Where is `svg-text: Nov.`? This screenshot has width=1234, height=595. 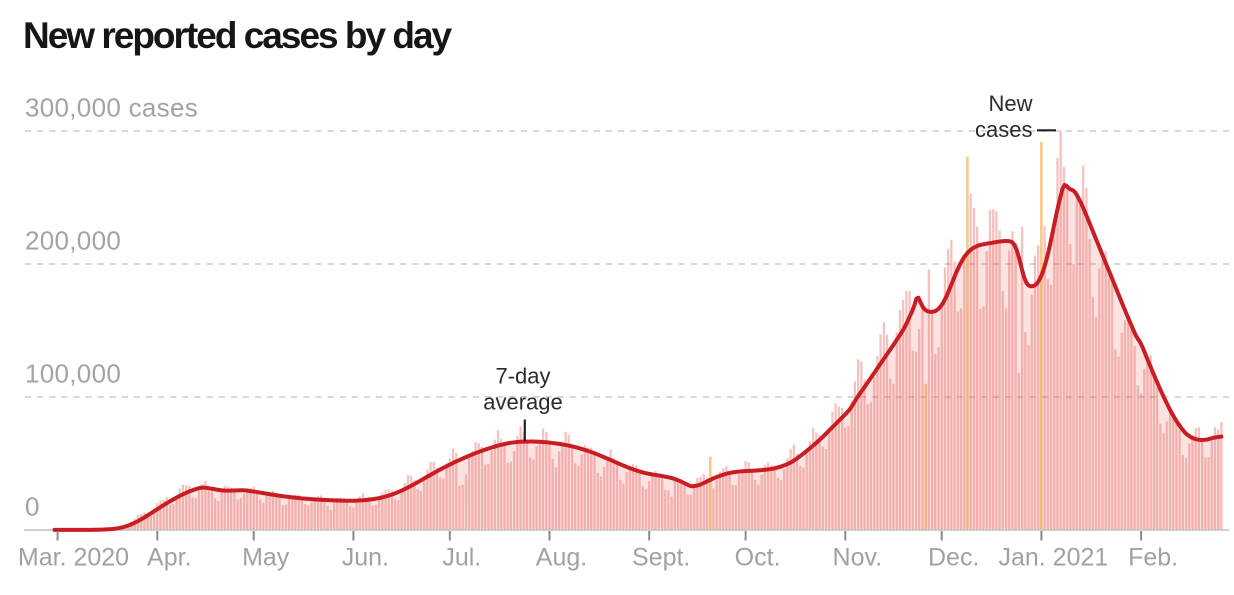 svg-text: Nov. is located at coordinates (858, 558).